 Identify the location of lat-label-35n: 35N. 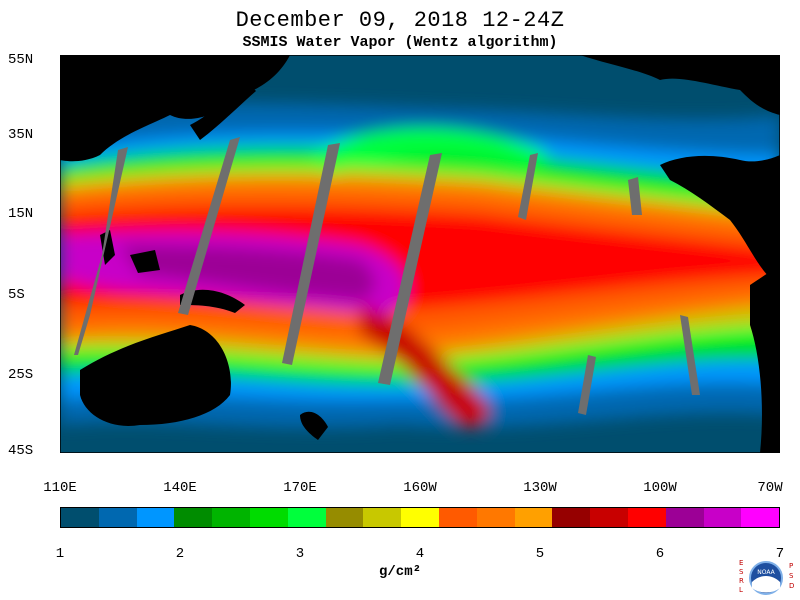
(21, 135).